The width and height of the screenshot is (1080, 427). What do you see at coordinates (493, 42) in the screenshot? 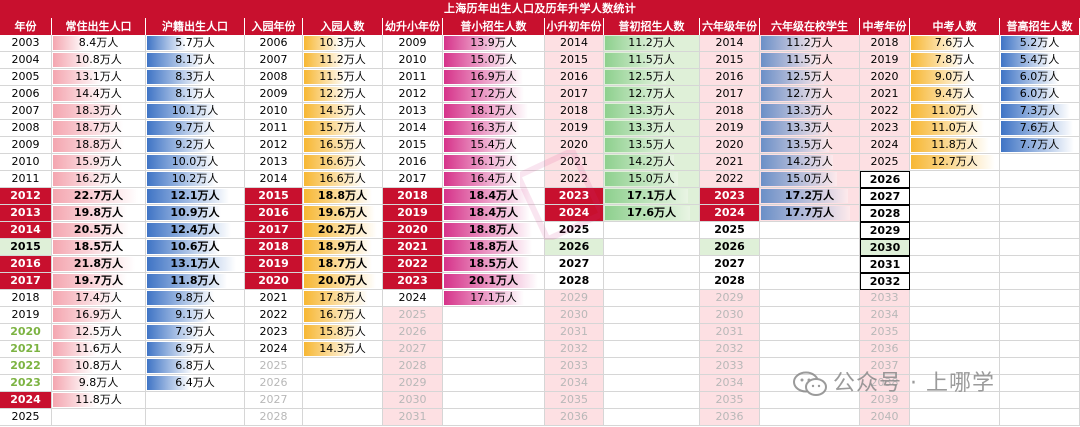
I see `cell-value: 13.9万人` at bounding box center [493, 42].